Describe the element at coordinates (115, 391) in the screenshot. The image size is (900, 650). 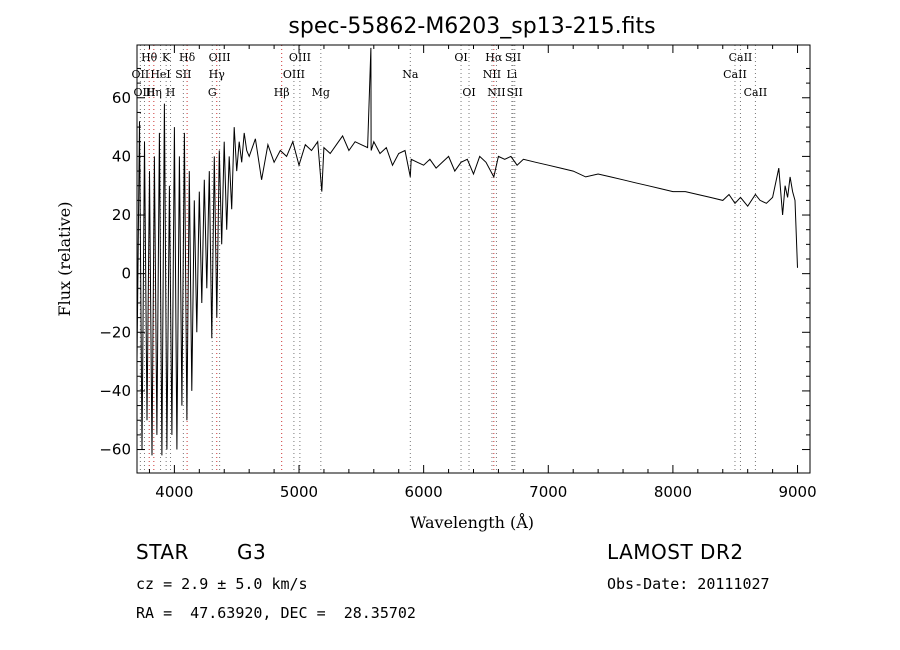
I see `y-tick-label: −40` at that location.